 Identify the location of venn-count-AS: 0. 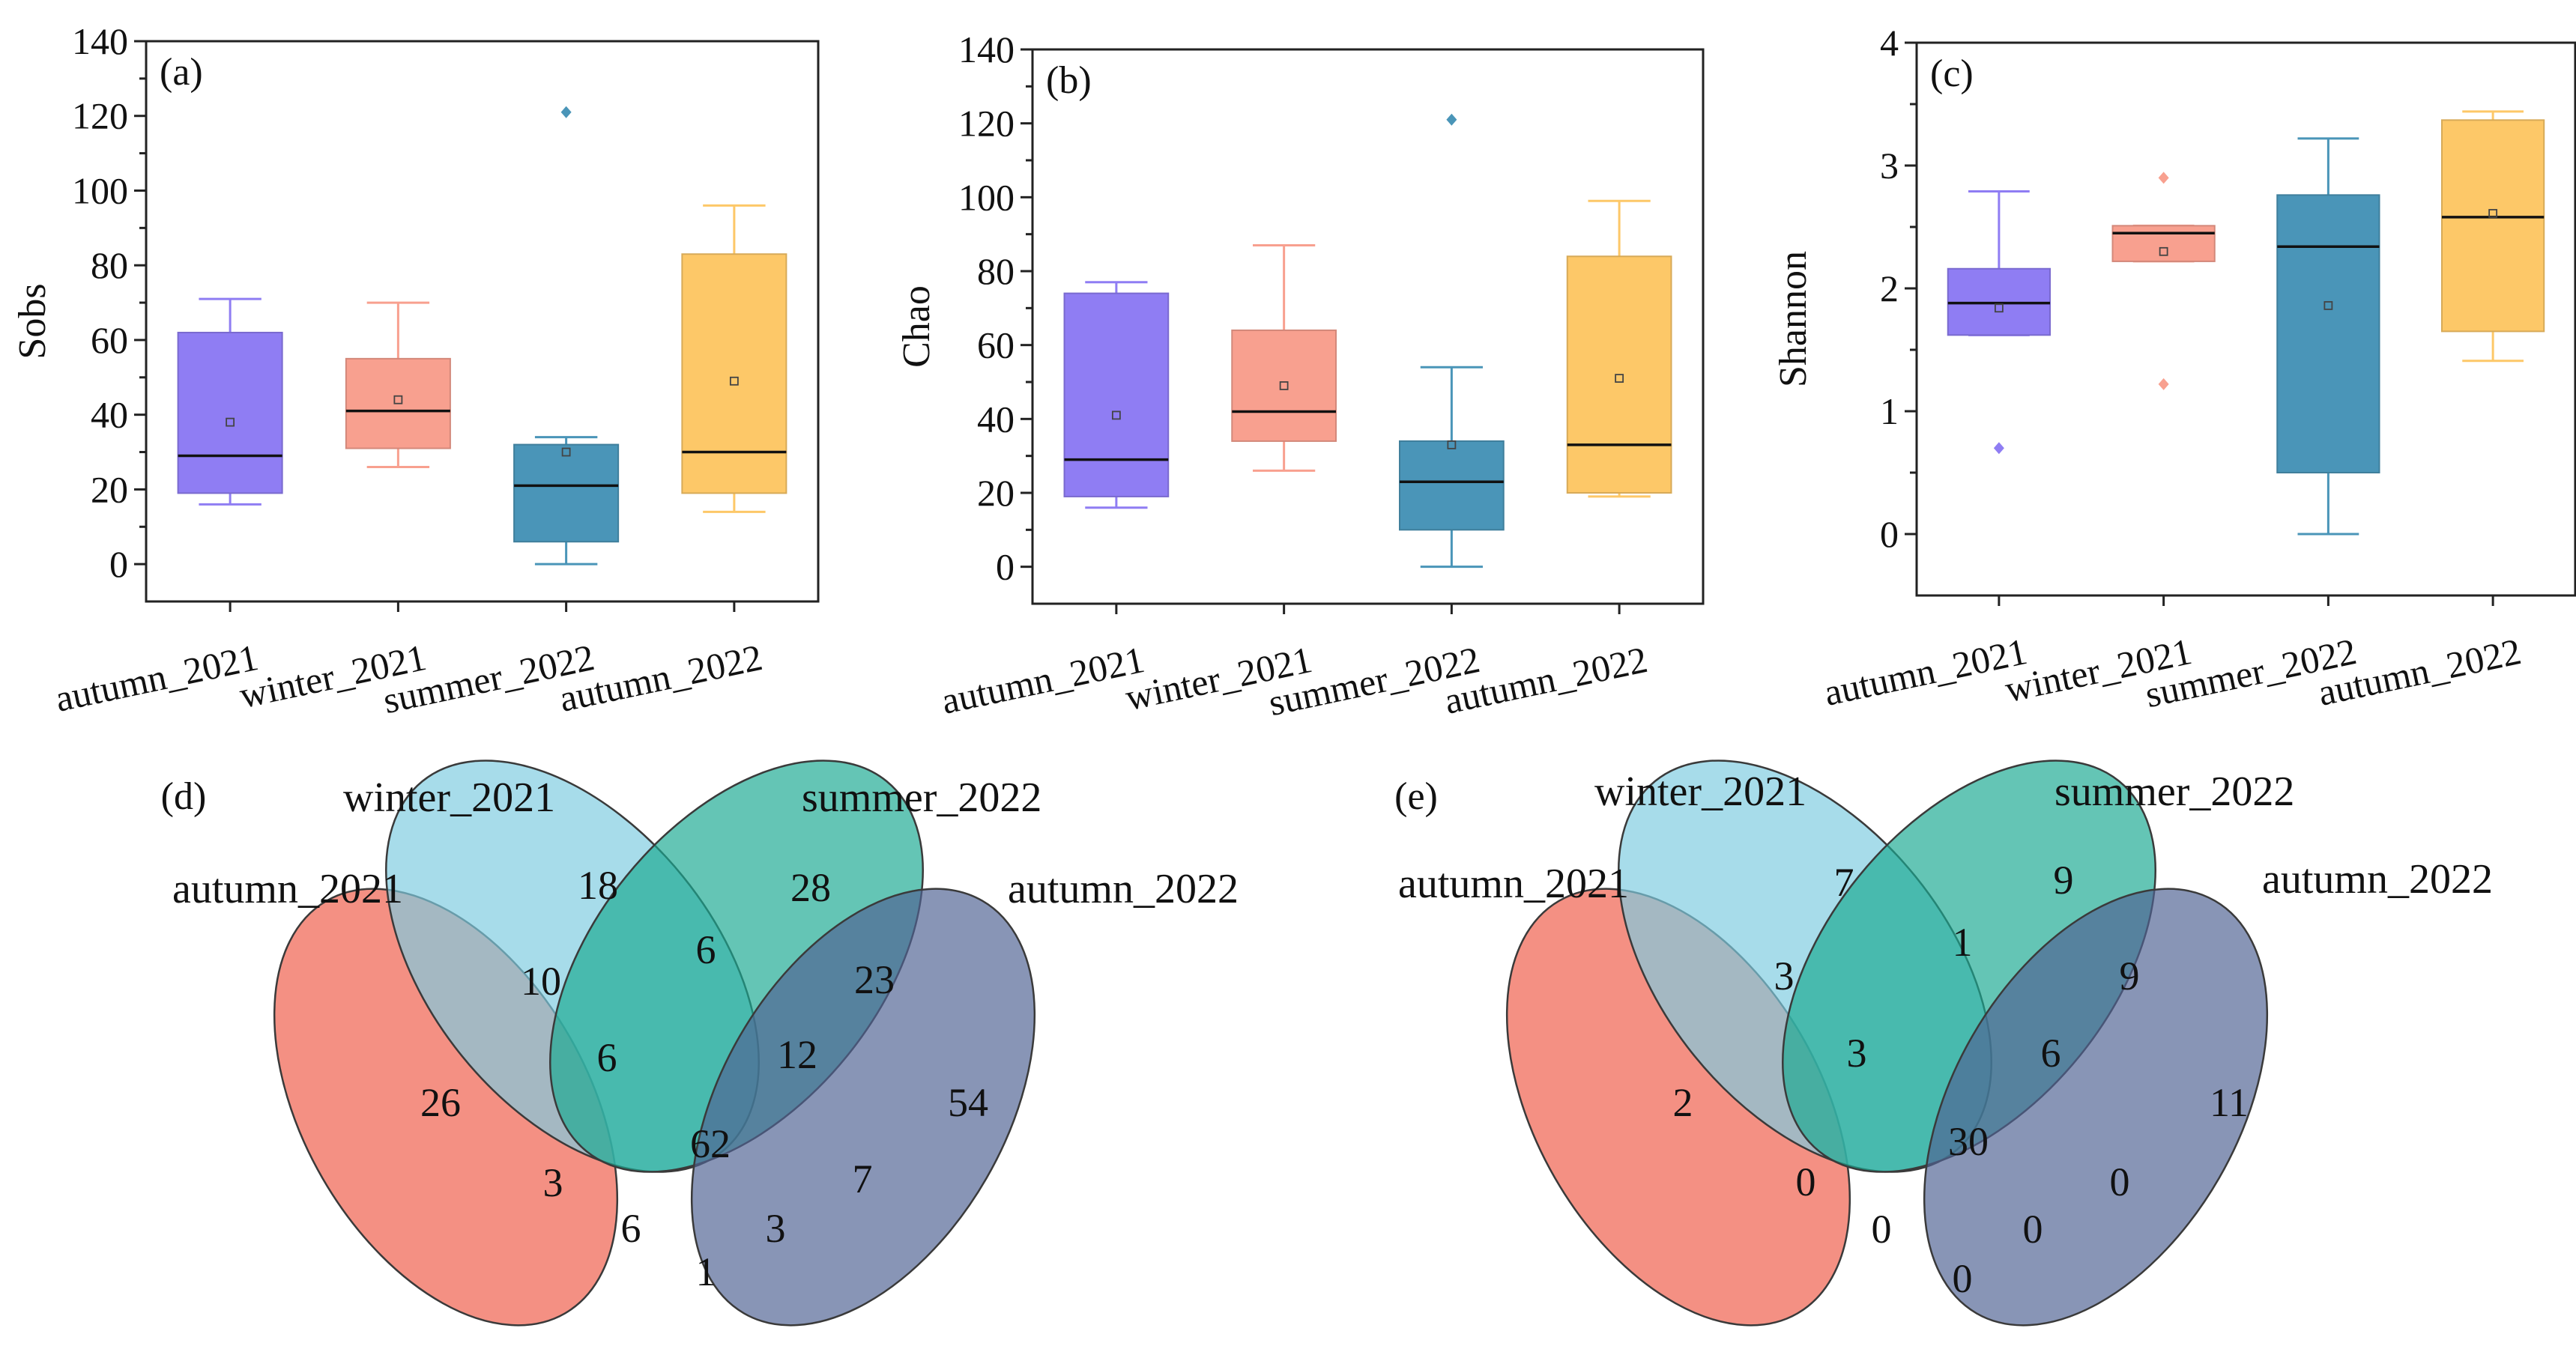
(1882, 1229).